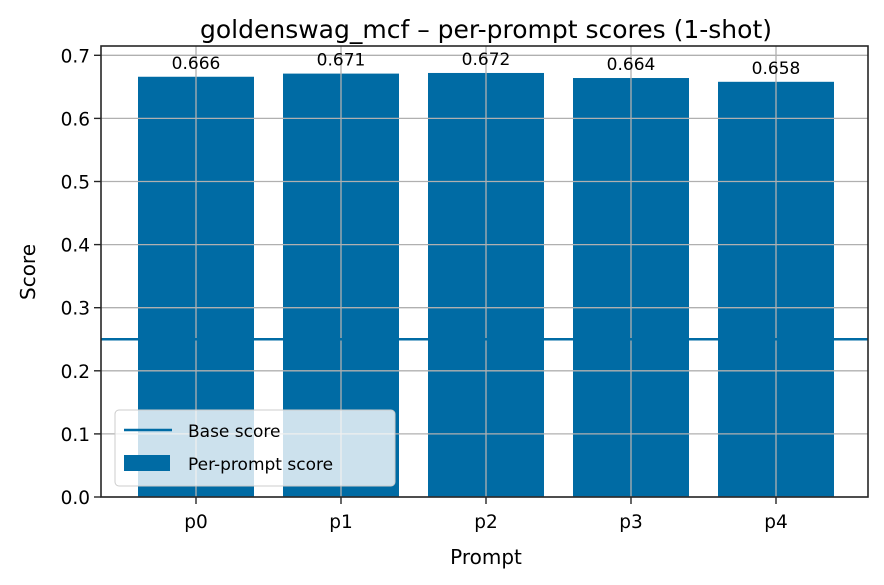 The height and width of the screenshot is (585, 884). Describe the element at coordinates (631, 65) in the screenshot. I see `bar-value-label: 0.664` at that location.